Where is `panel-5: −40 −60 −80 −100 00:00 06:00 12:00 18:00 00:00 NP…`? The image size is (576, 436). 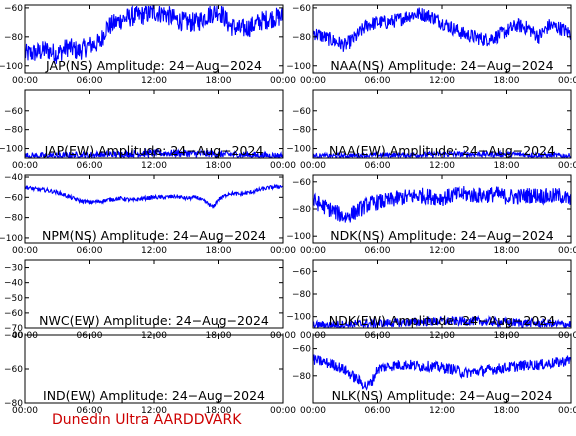 panel-5: −40 −60 −80 −100 00:00 06:00 12:00 18:00 00:00 NP… is located at coordinates (148, 214).